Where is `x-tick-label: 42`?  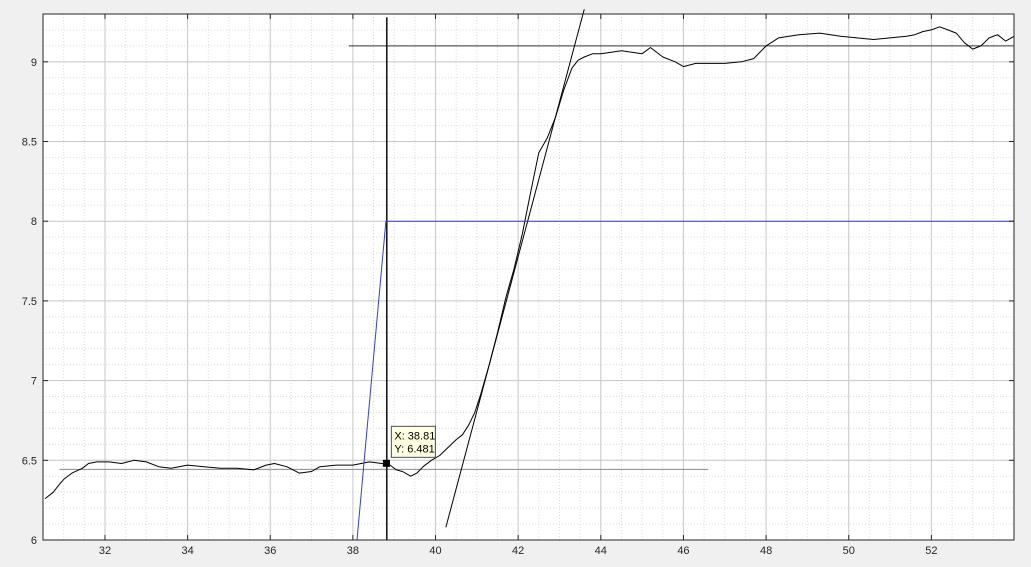 x-tick-label: 42 is located at coordinates (518, 551).